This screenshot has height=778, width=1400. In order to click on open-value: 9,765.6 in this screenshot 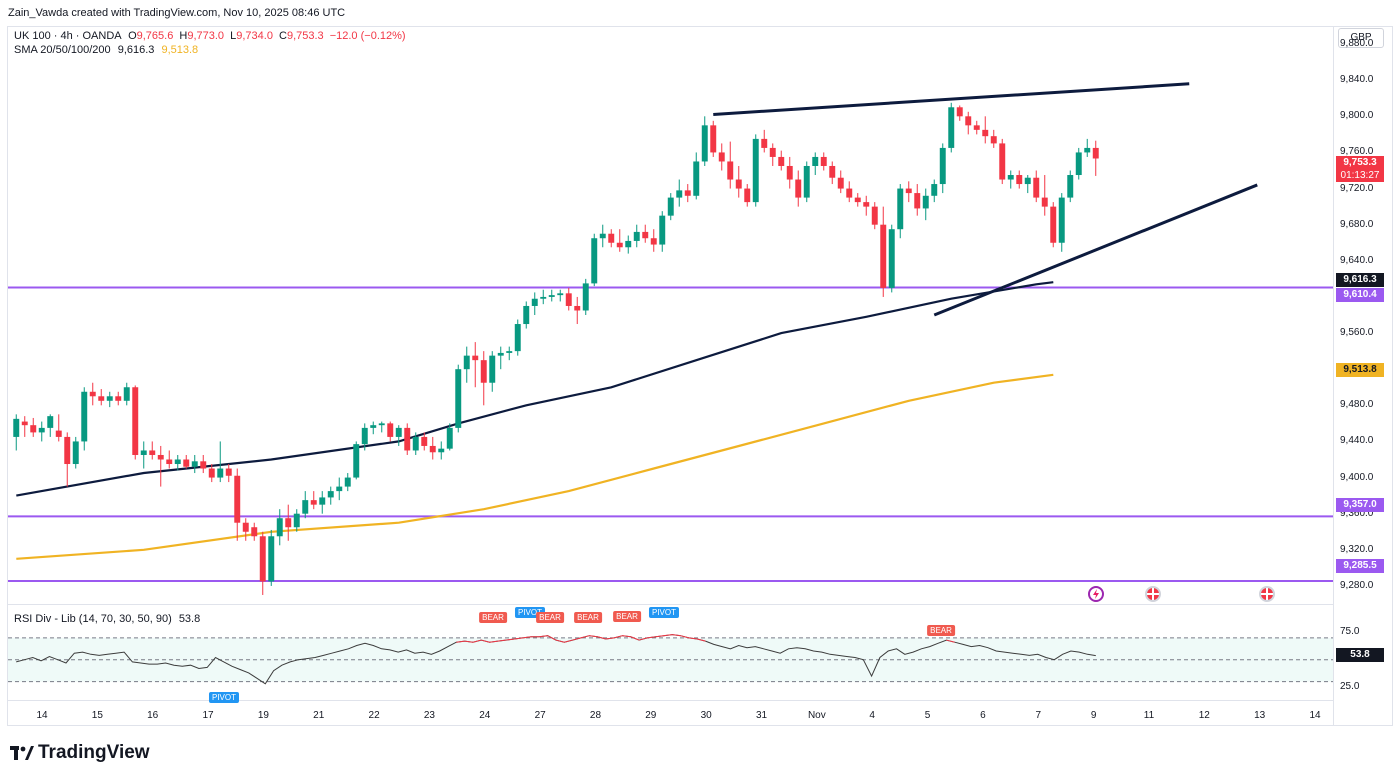, I will do `click(155, 36)`.